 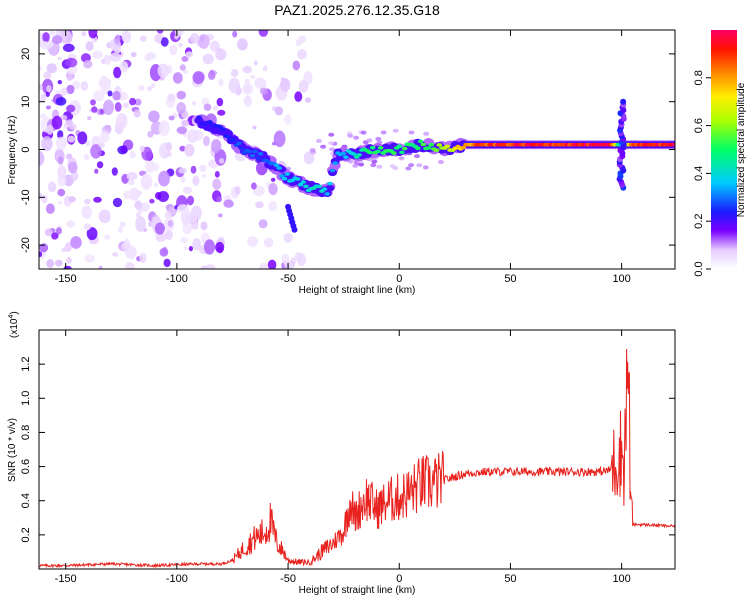 What do you see at coordinates (26, 149) in the screenshot?
I see `heatmap-y-tick-label: 0` at bounding box center [26, 149].